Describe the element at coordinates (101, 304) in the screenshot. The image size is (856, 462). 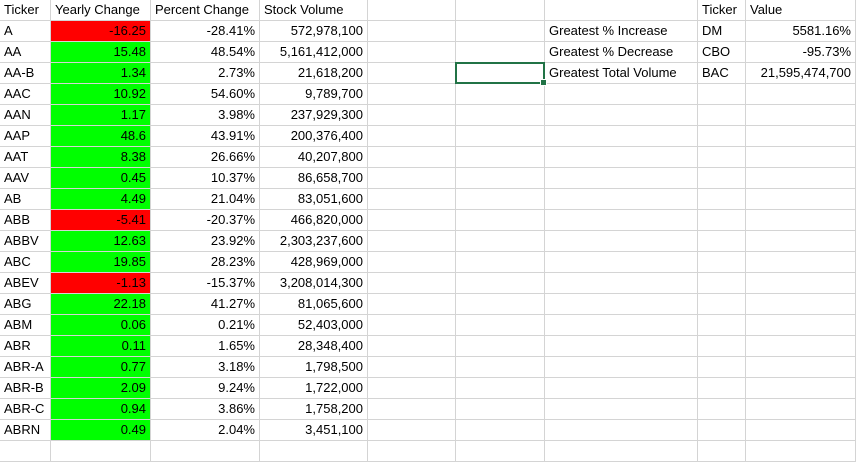
I see `yearly-change-cell: 22.18` at that location.